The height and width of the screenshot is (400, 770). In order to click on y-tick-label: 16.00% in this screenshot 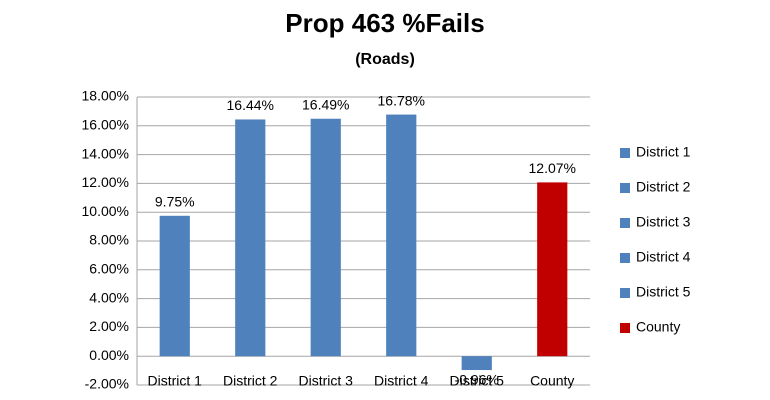, I will do `click(105, 125)`.